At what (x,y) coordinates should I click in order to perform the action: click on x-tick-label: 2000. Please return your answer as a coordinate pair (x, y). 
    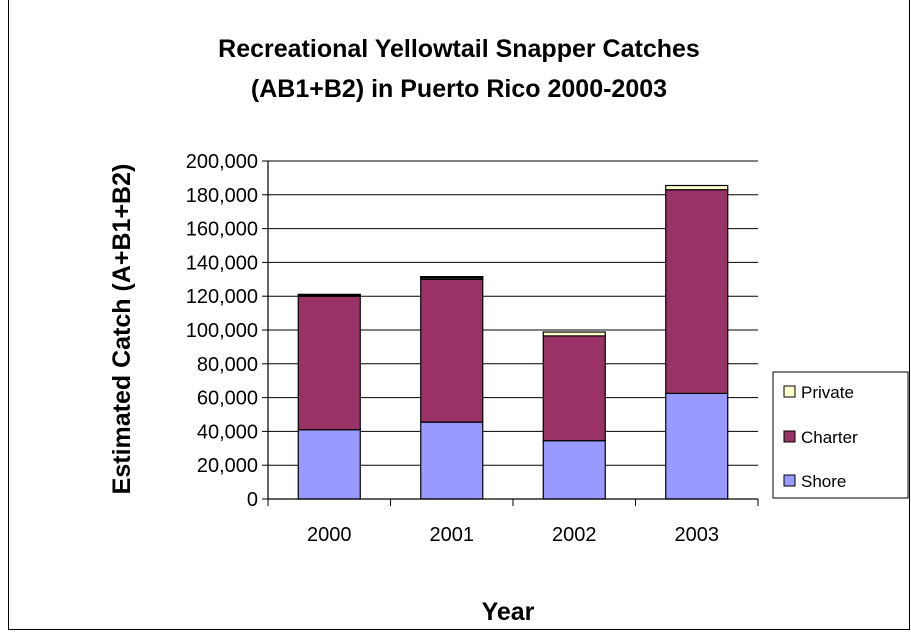
    Looking at the image, I should click on (329, 535).